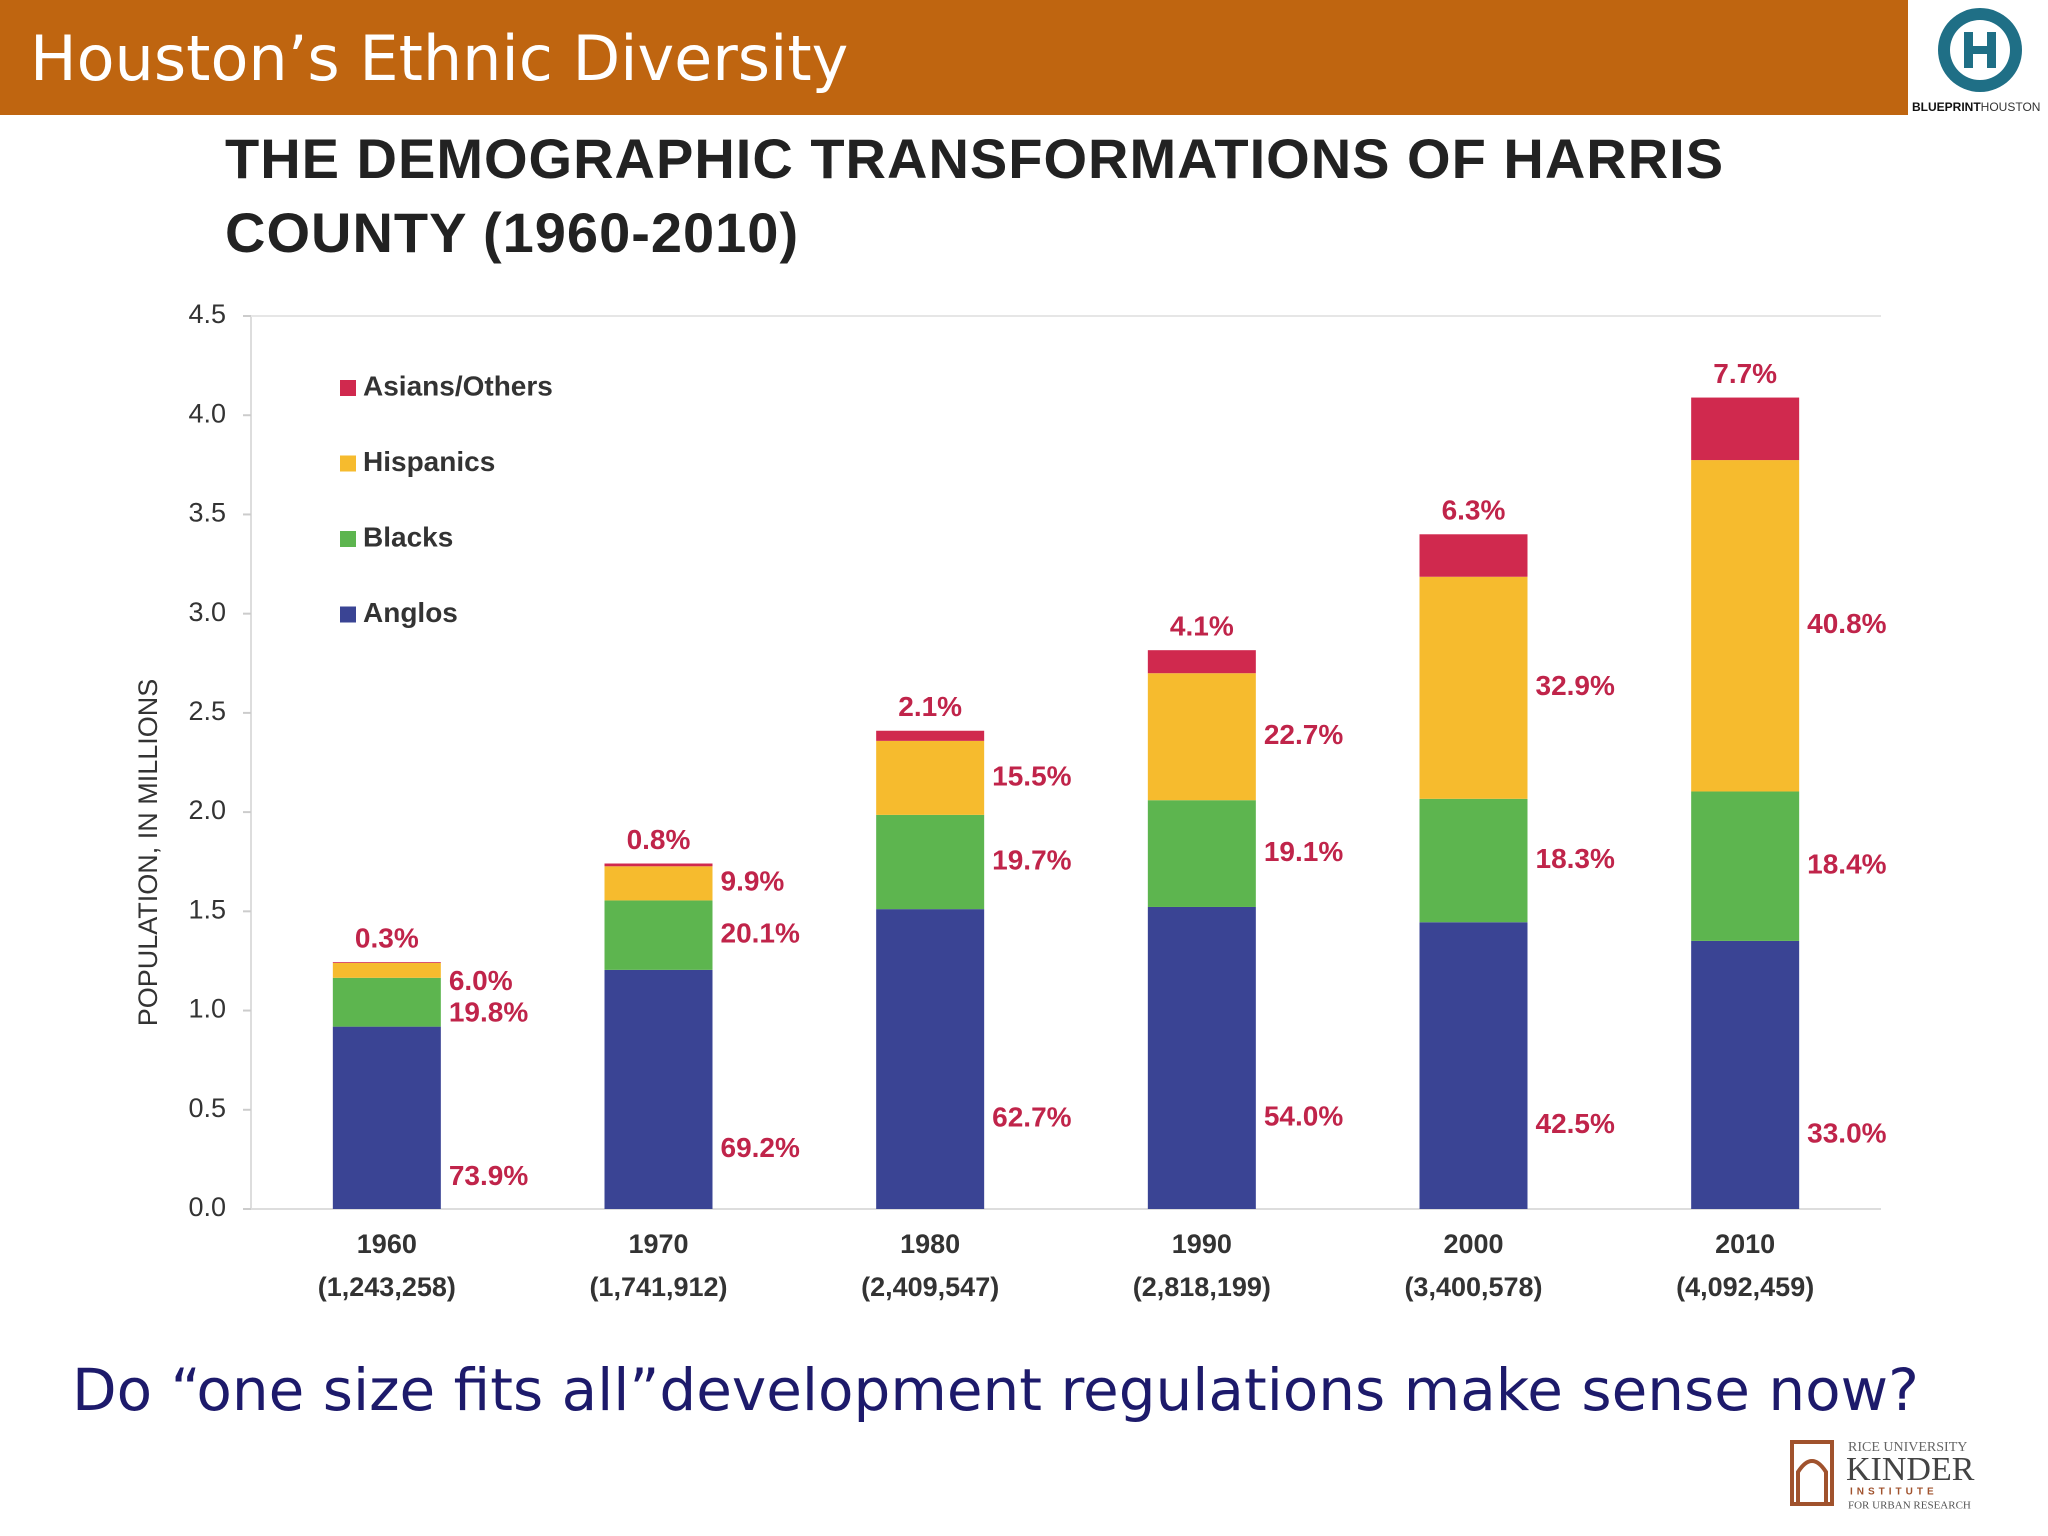 The image size is (2048, 1536). Describe the element at coordinates (1907, 1447) in the screenshot. I see `logo-line: RICE UNIVERSITY` at that location.